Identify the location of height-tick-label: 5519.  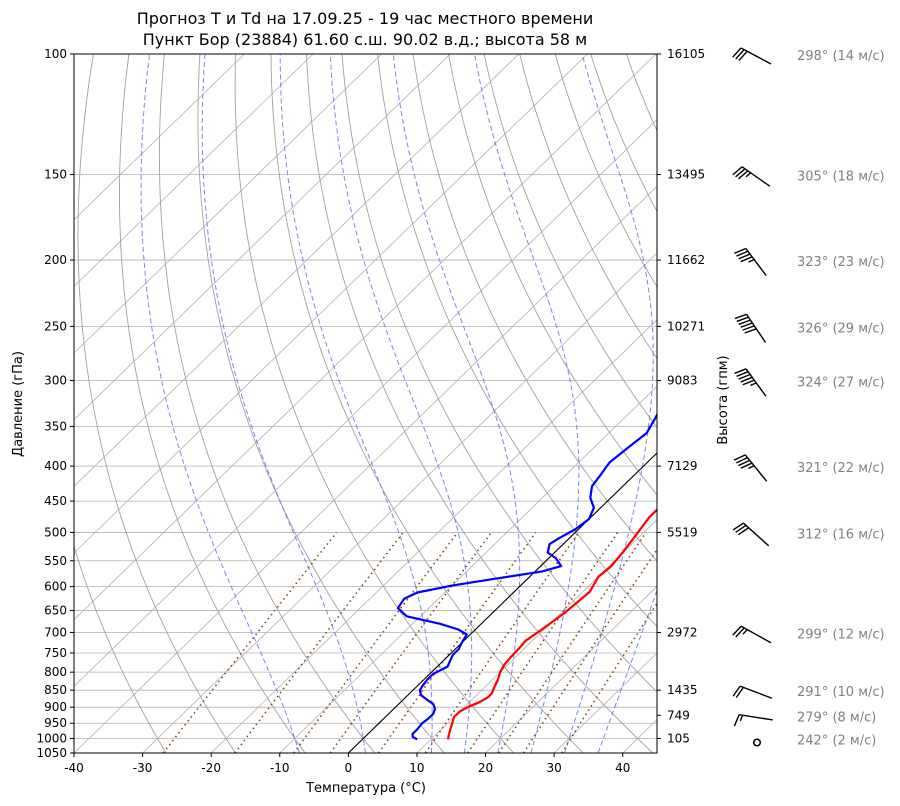
(682, 532).